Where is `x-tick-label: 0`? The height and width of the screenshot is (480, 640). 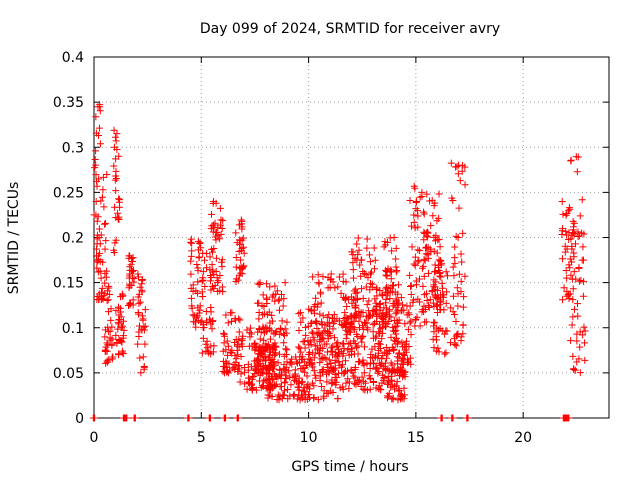
x-tick-label: 0 is located at coordinates (94, 438).